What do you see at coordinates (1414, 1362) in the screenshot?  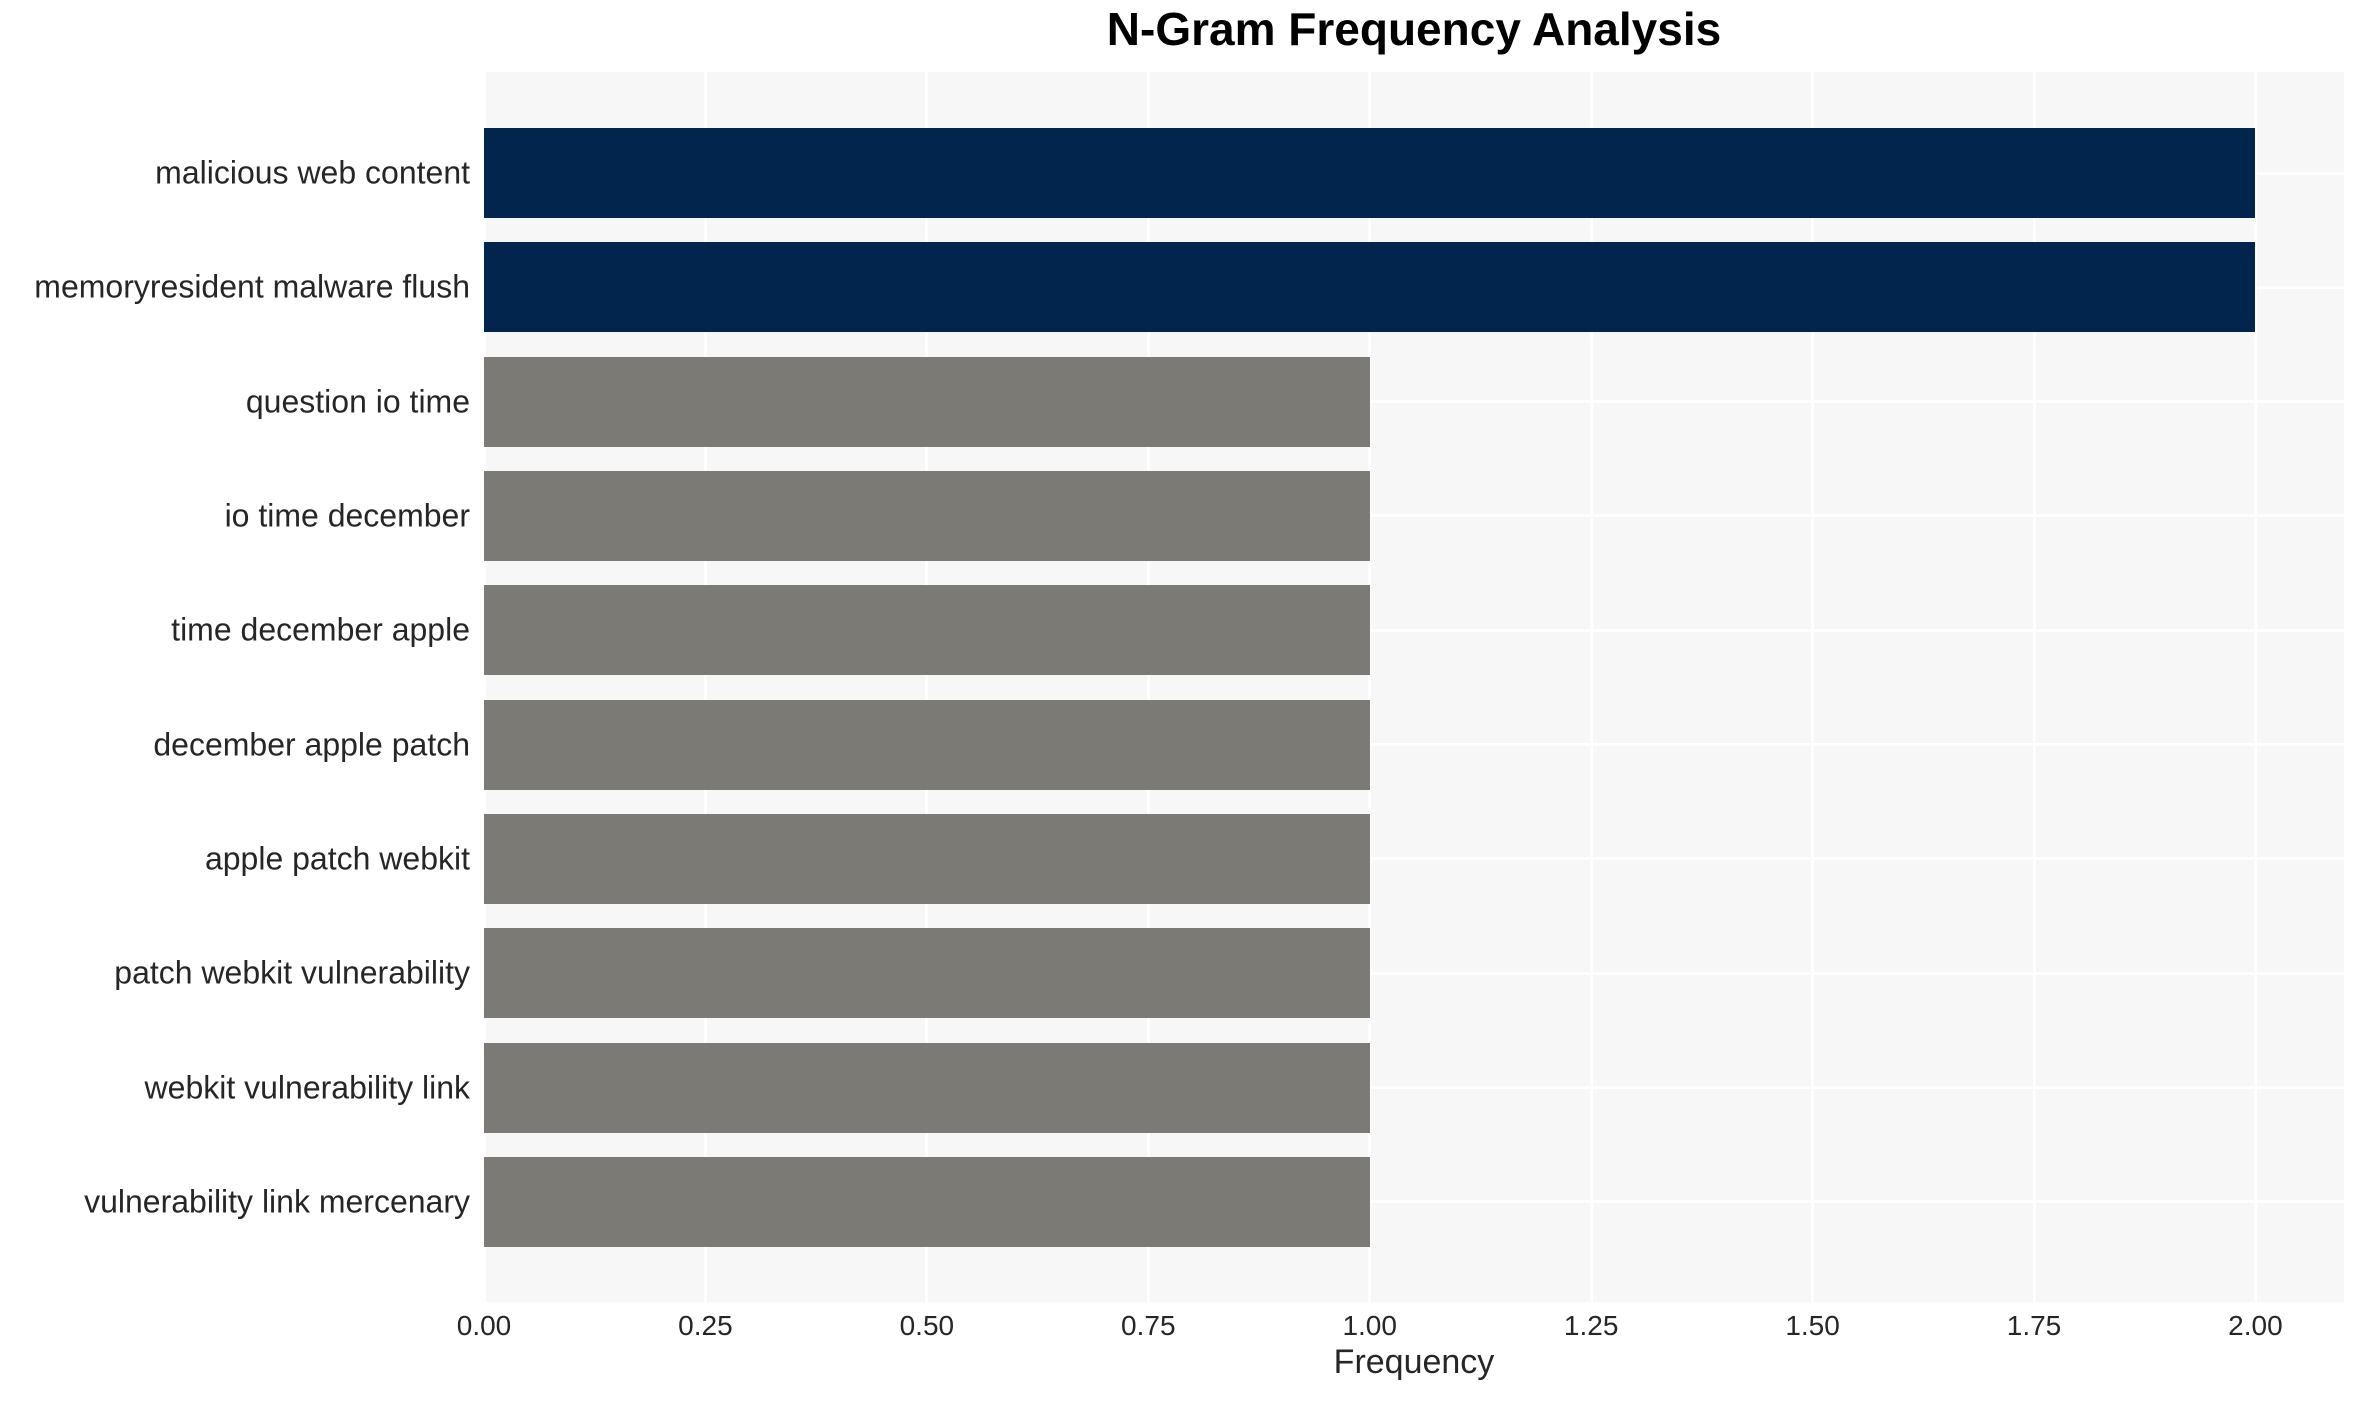 I see `x-axis-label: Frequency` at bounding box center [1414, 1362].